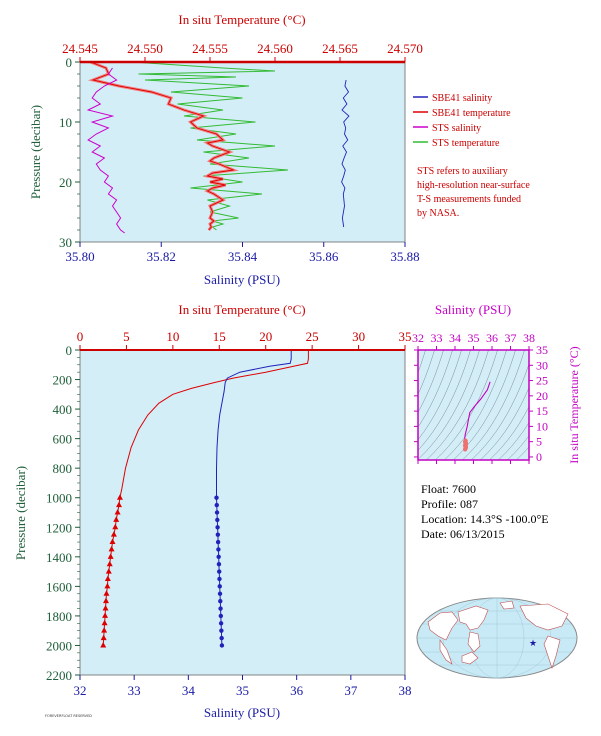  I want to click on x-tick-label: 37, so click(351, 690).